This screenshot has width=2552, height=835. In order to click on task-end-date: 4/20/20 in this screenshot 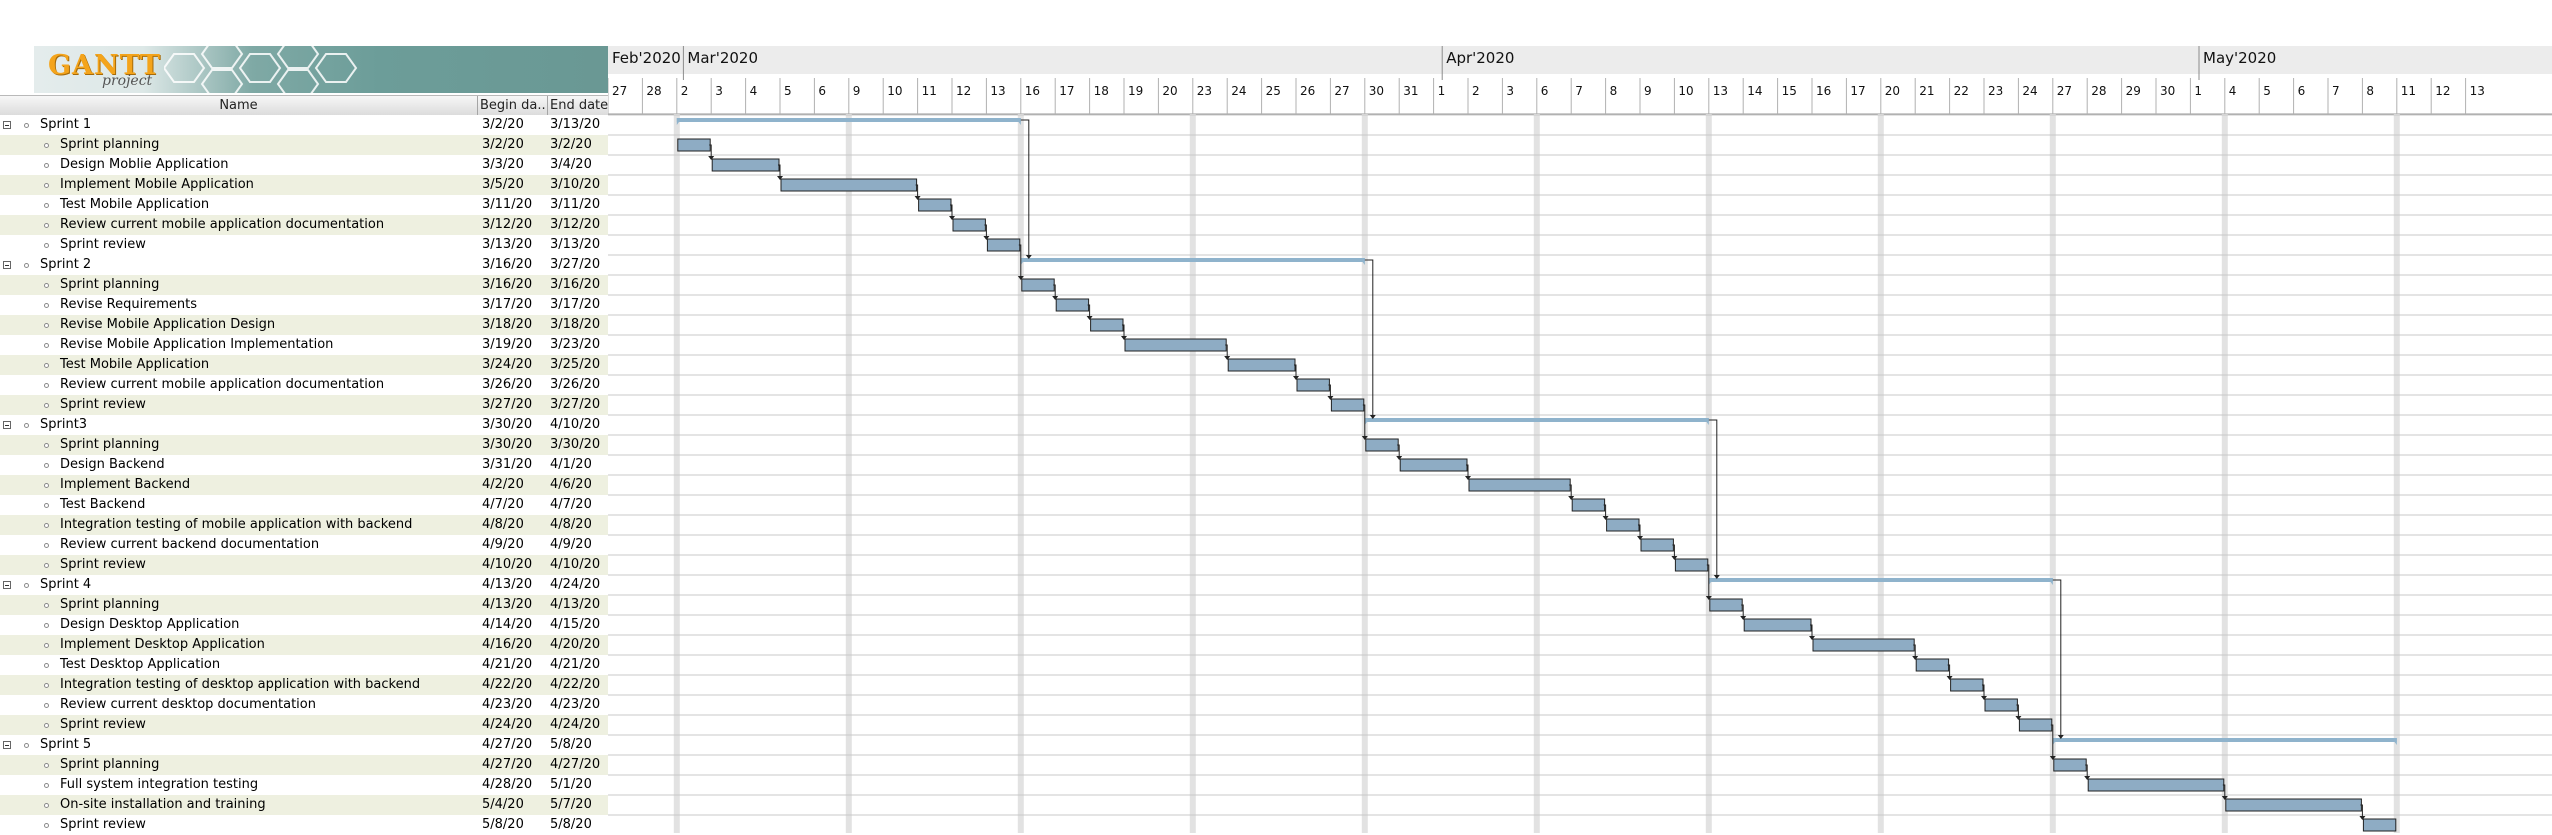, I will do `click(575, 644)`.